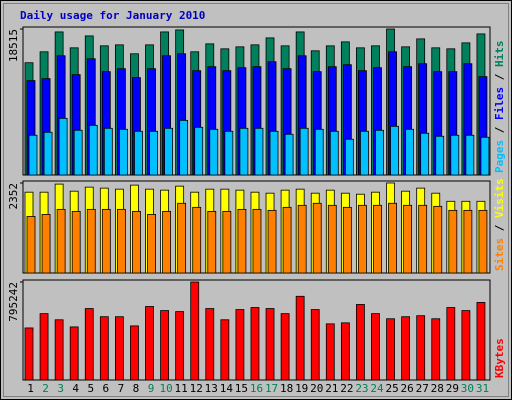 This screenshot has width=512, height=400. I want to click on x-tick-label: 3, so click(60, 388).